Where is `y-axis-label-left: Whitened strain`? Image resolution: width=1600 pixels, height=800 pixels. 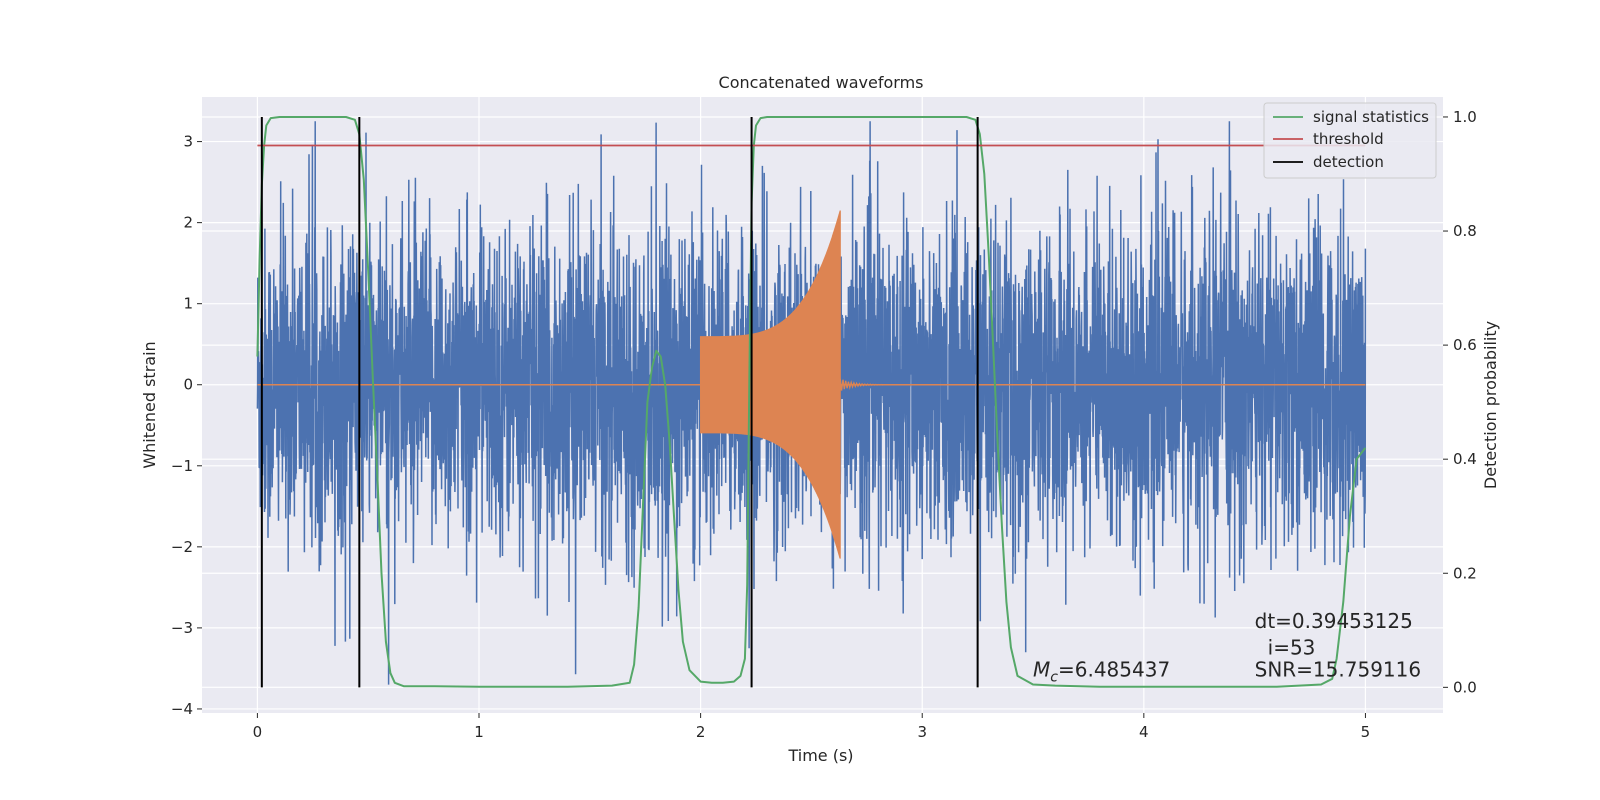 y-axis-label-left: Whitened strain is located at coordinates (149, 404).